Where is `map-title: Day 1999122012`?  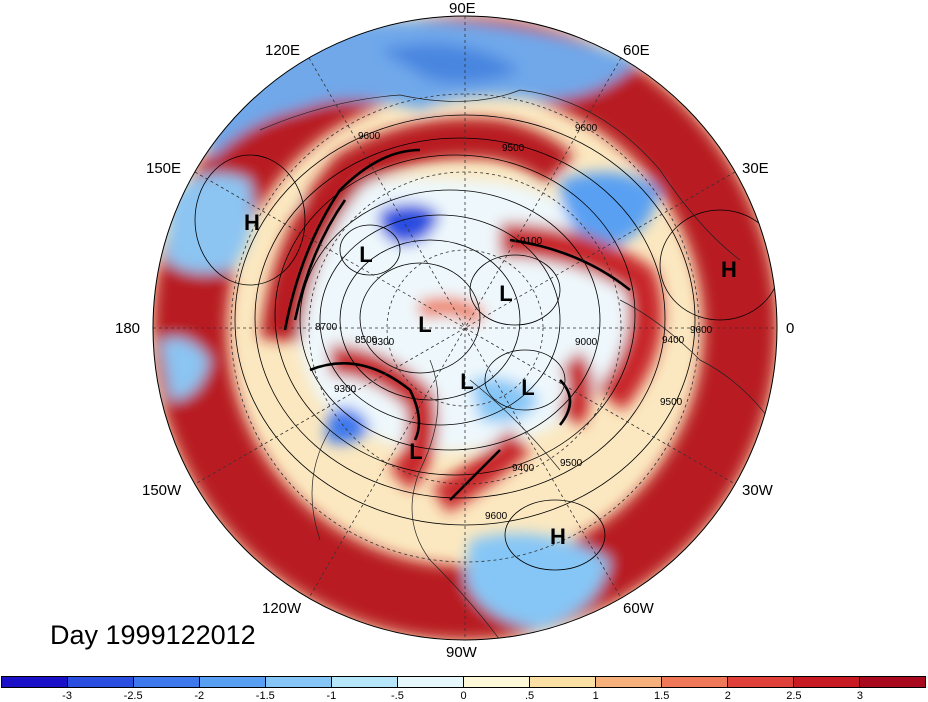
map-title: Day 1999122012 is located at coordinates (153, 635).